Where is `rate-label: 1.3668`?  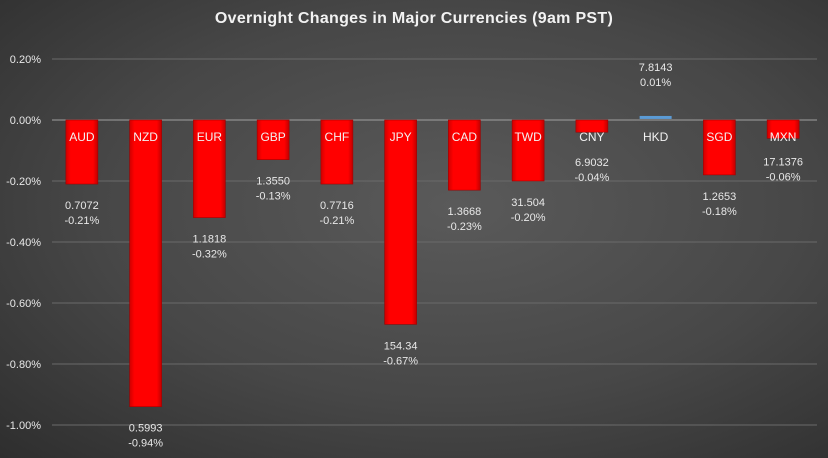
rate-label: 1.3668 is located at coordinates (465, 212).